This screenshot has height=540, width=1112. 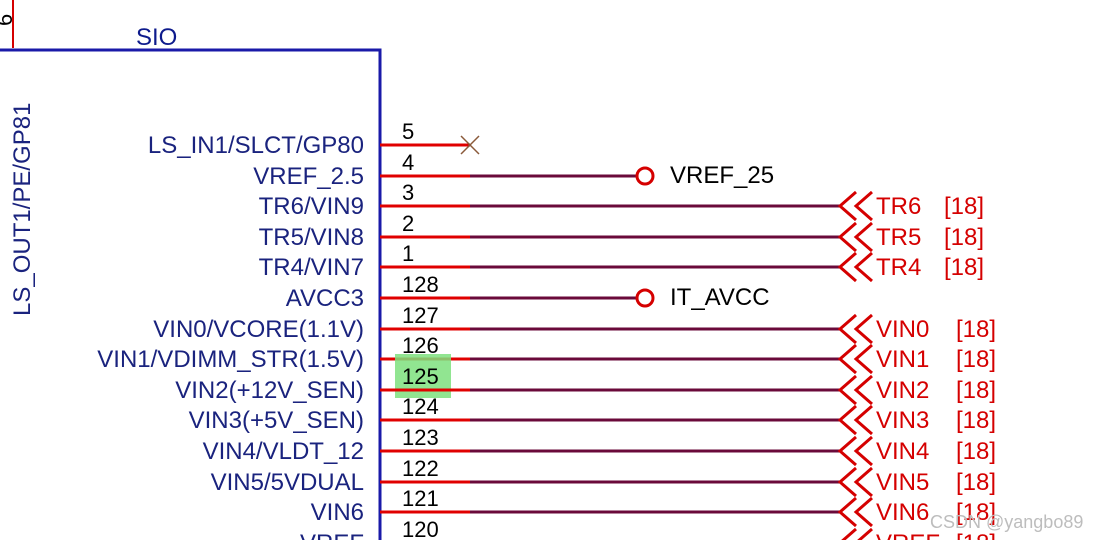 I want to click on pin-number: 3, so click(x=408, y=192).